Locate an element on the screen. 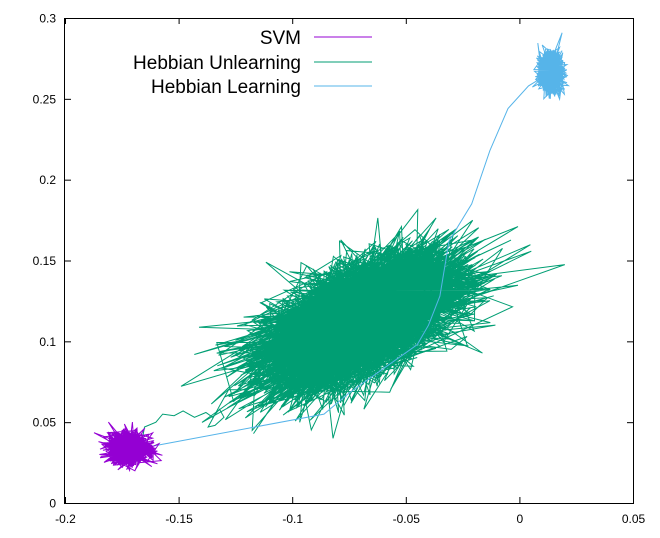 The image size is (660, 538). y-tick-label: 0.1 is located at coordinates (47, 342).